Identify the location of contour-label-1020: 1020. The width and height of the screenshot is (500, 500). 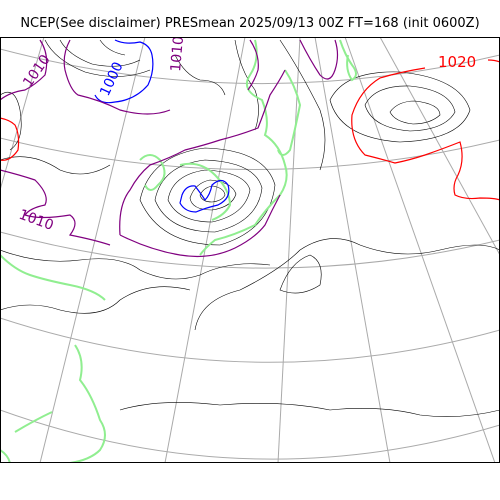
(457, 62).